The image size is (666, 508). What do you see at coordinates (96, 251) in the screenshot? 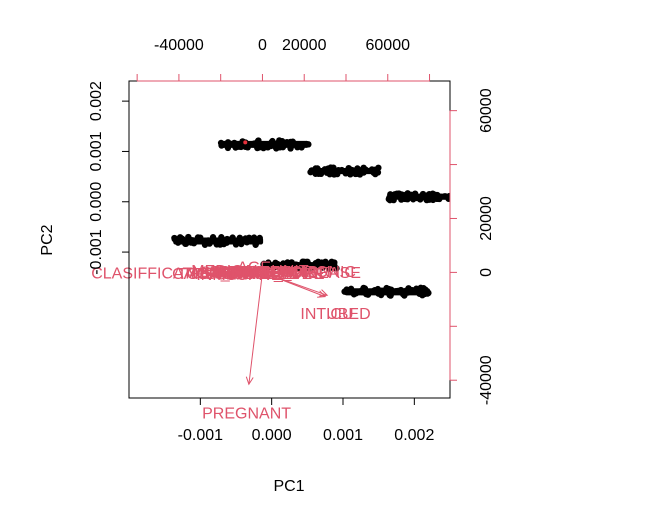
I see `y-tick-label: -0.001` at bounding box center [96, 251].